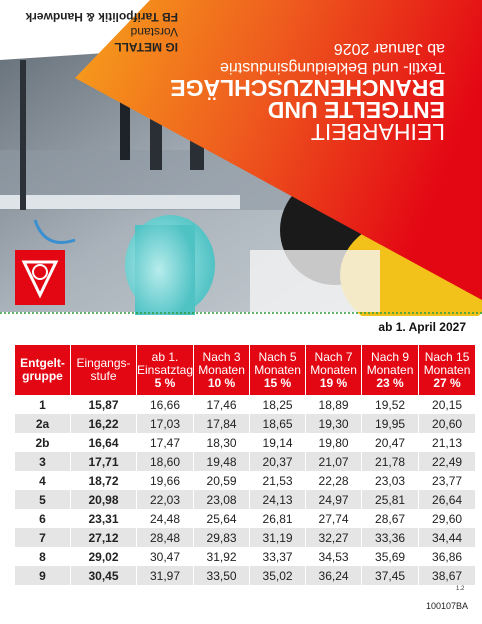  I want to click on wage-cell: 33,50, so click(222, 575).